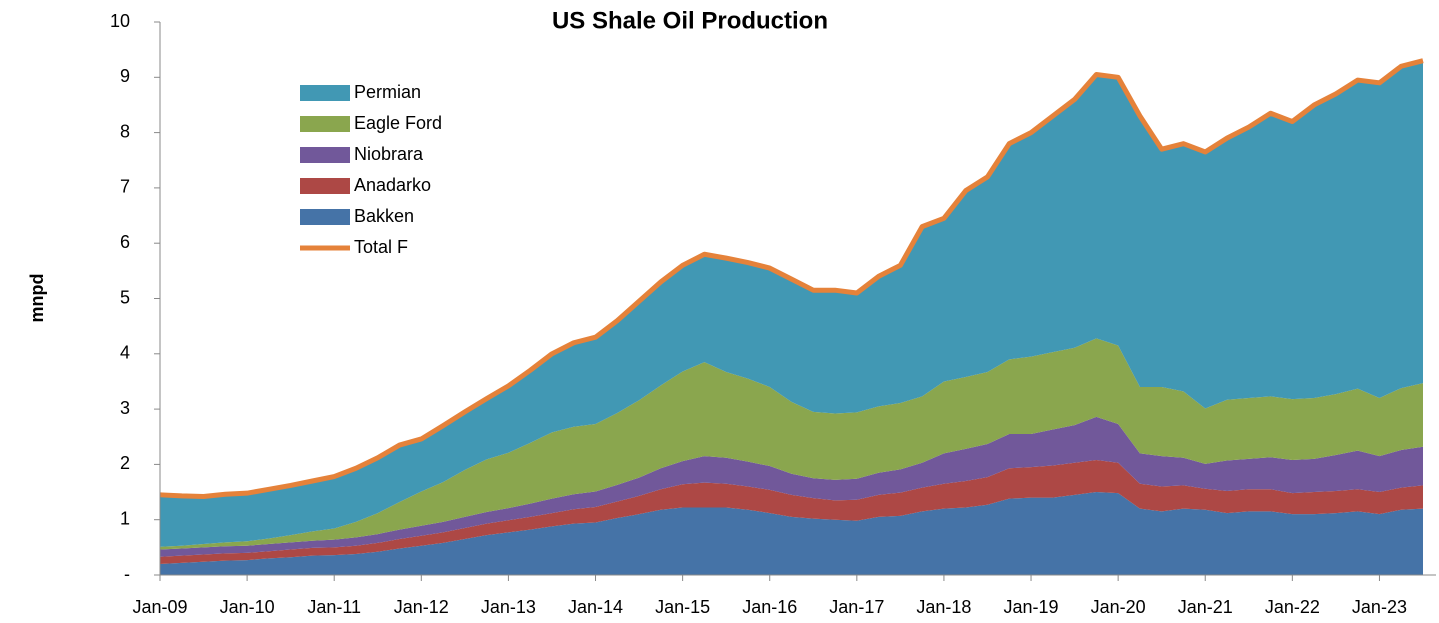 The width and height of the screenshot is (1439, 623). Describe the element at coordinates (334, 607) in the screenshot. I see `x-tick-label: Jan-11` at that location.